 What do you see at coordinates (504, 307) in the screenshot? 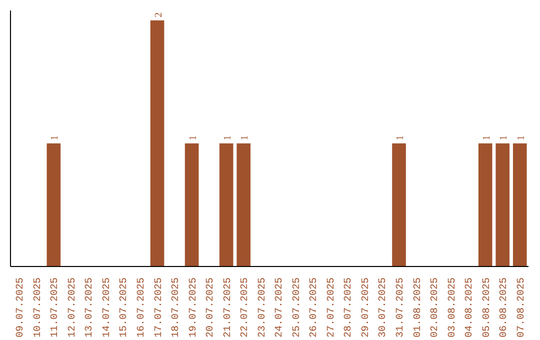
I see `x-tick-label: 06.08.2025` at bounding box center [504, 307].